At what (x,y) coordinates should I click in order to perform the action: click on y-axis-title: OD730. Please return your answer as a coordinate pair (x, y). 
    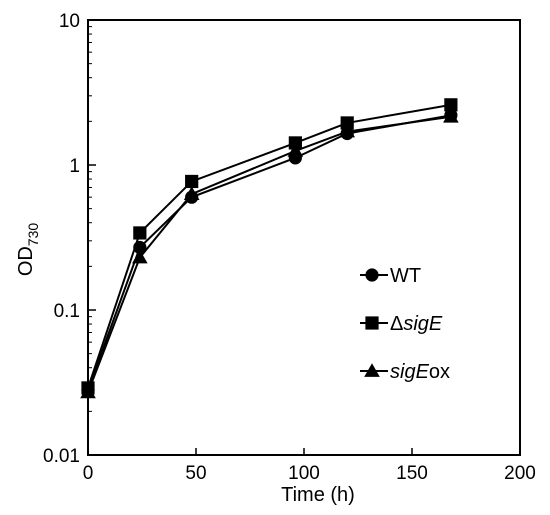
    Looking at the image, I should click on (28, 250).